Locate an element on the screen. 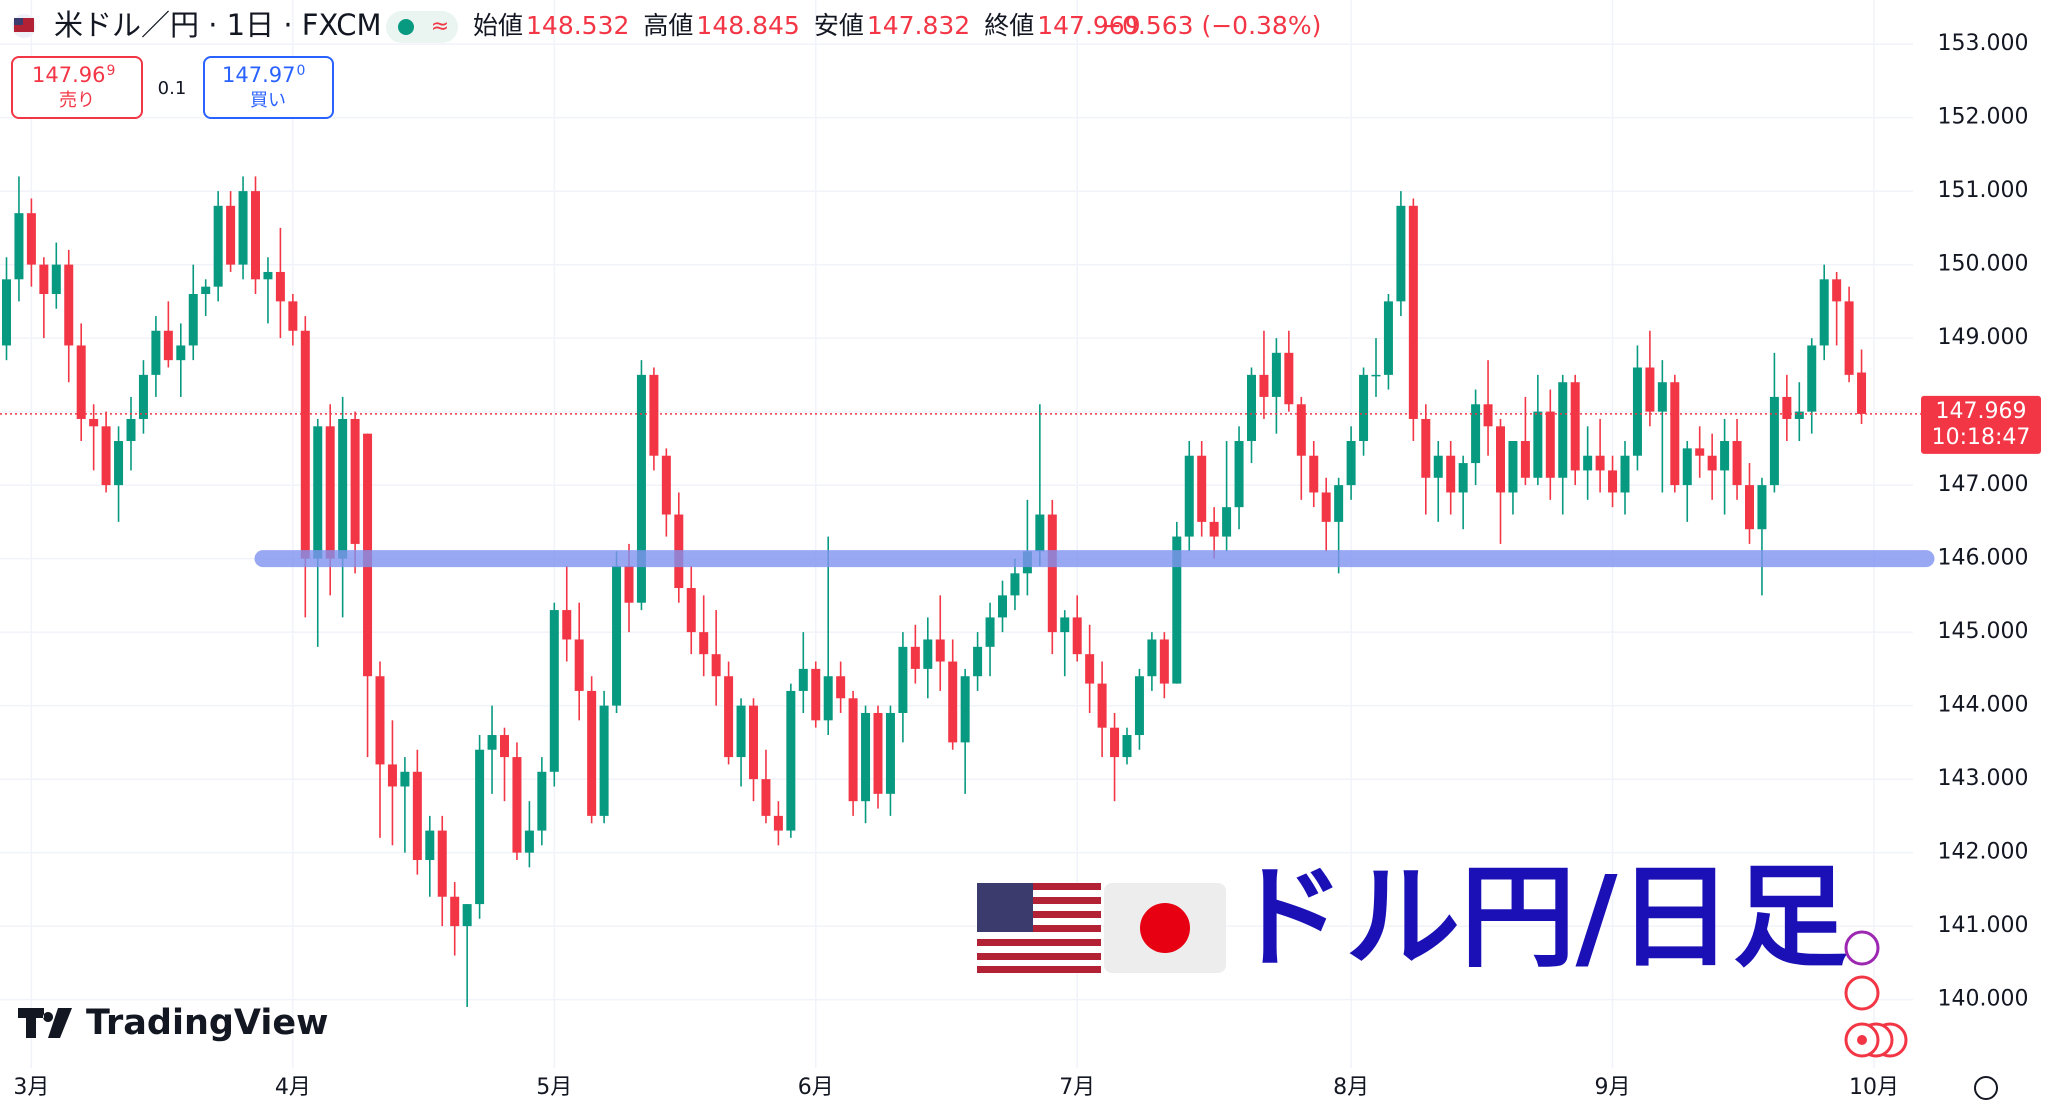 The width and height of the screenshot is (2048, 1113). sell-price: 147.96 is located at coordinates (68, 75).